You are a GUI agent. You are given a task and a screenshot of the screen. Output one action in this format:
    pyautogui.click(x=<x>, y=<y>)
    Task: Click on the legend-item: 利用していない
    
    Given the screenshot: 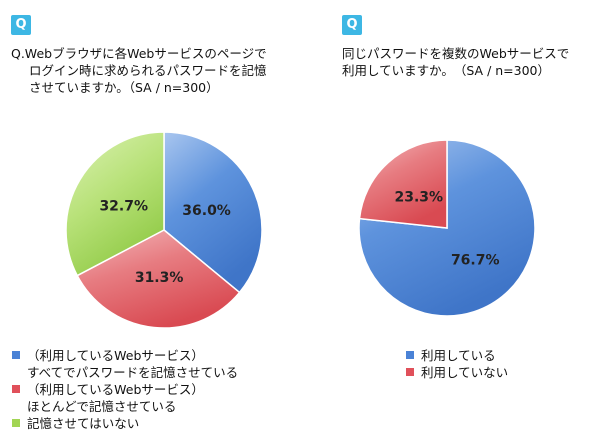 What is the action you would take?
    pyautogui.click(x=456, y=372)
    